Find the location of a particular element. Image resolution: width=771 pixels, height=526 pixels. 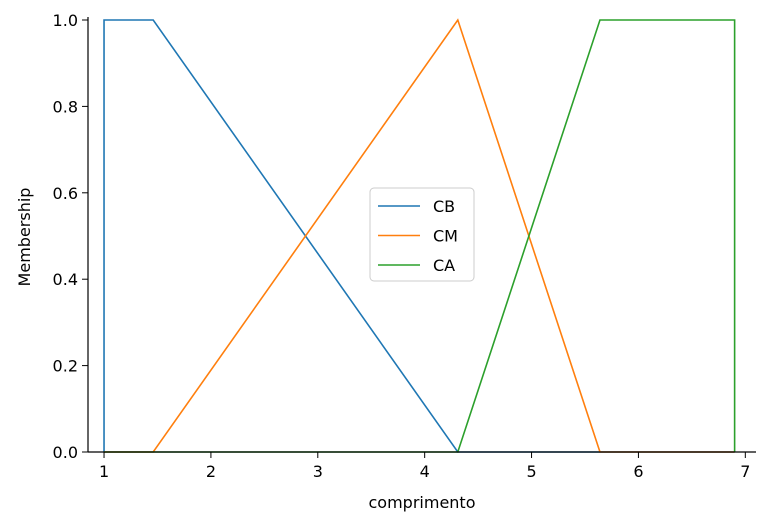

x-tick-label: 4 is located at coordinates (425, 471).